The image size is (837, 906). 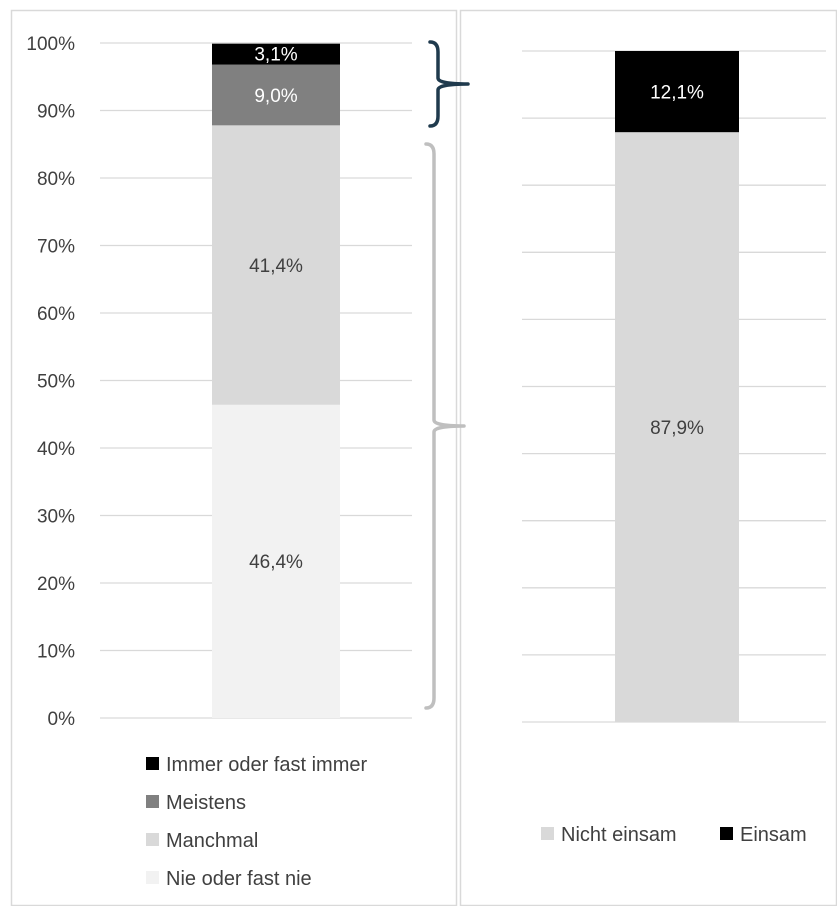 I want to click on left-y-tick-label: 60%, so click(x=56, y=314).